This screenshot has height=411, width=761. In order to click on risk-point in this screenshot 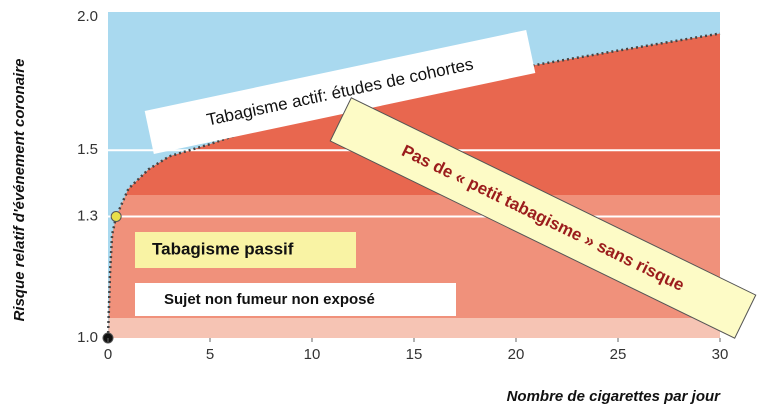, I will do `click(116, 216)`.